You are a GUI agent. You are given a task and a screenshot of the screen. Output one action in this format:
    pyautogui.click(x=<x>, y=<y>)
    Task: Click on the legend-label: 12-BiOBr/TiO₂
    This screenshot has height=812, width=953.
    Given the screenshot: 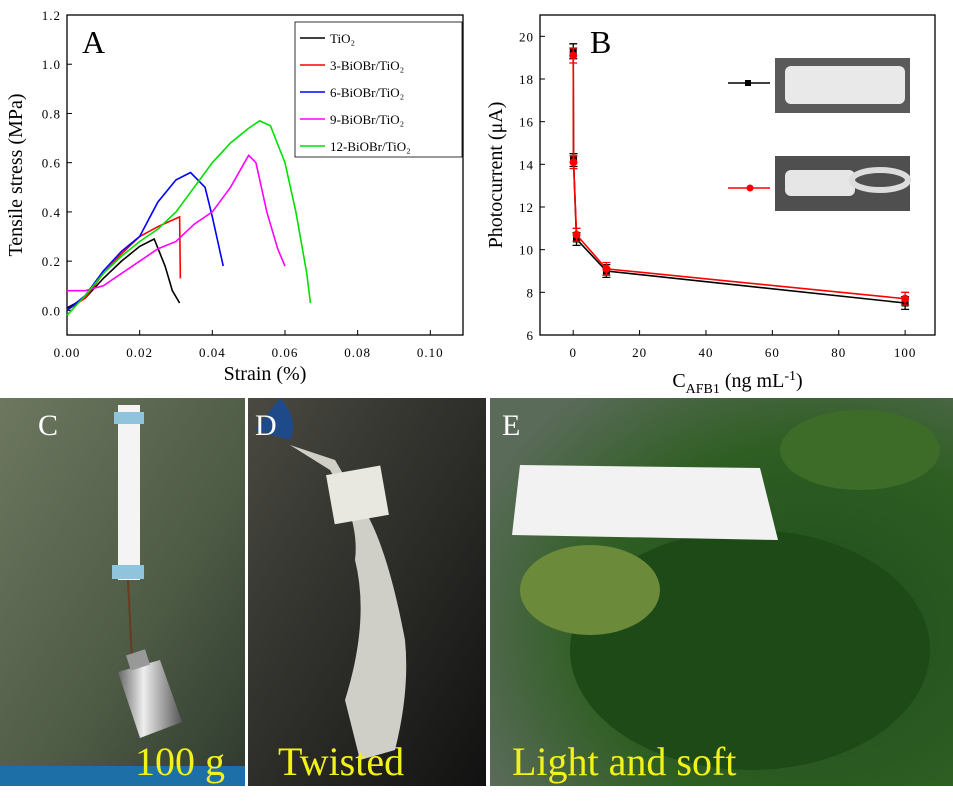 What is the action you would take?
    pyautogui.click(x=370, y=146)
    